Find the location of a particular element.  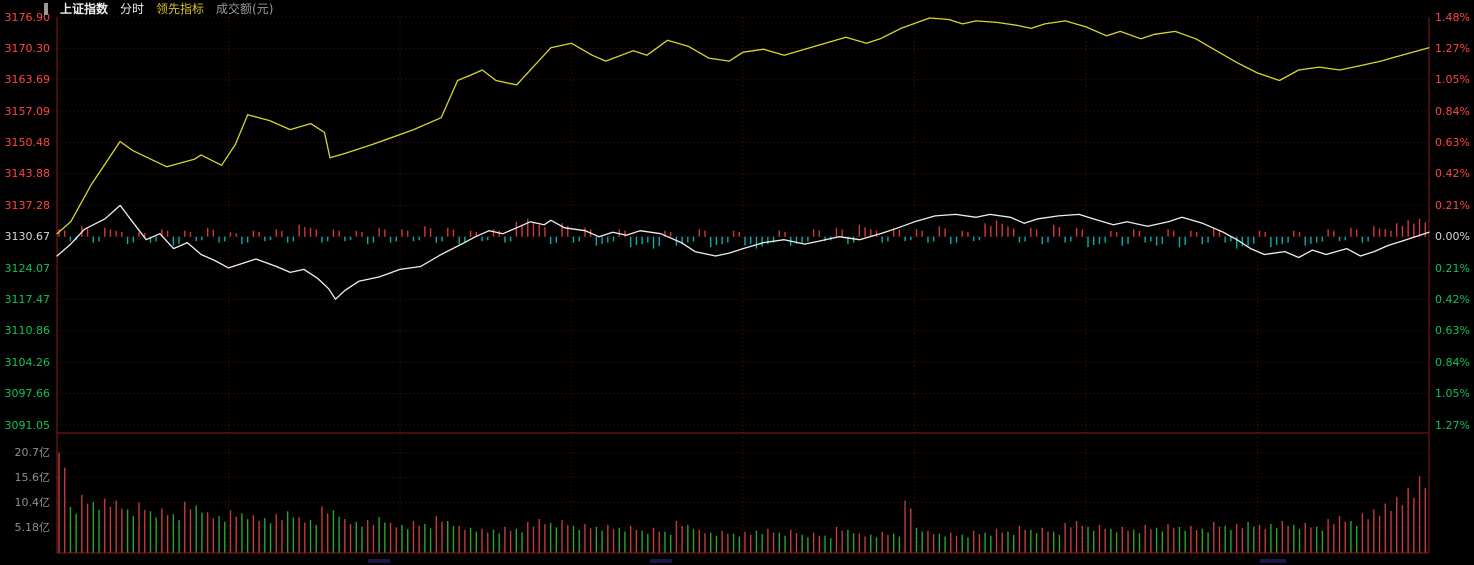

price-label: 3137.28 is located at coordinates (27, 205).